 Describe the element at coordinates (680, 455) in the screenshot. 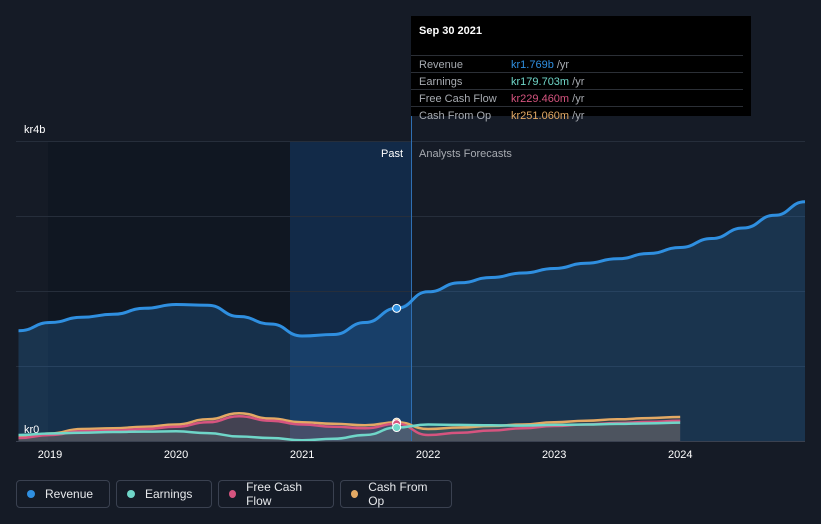

I see `x-tick-label: 2024` at that location.